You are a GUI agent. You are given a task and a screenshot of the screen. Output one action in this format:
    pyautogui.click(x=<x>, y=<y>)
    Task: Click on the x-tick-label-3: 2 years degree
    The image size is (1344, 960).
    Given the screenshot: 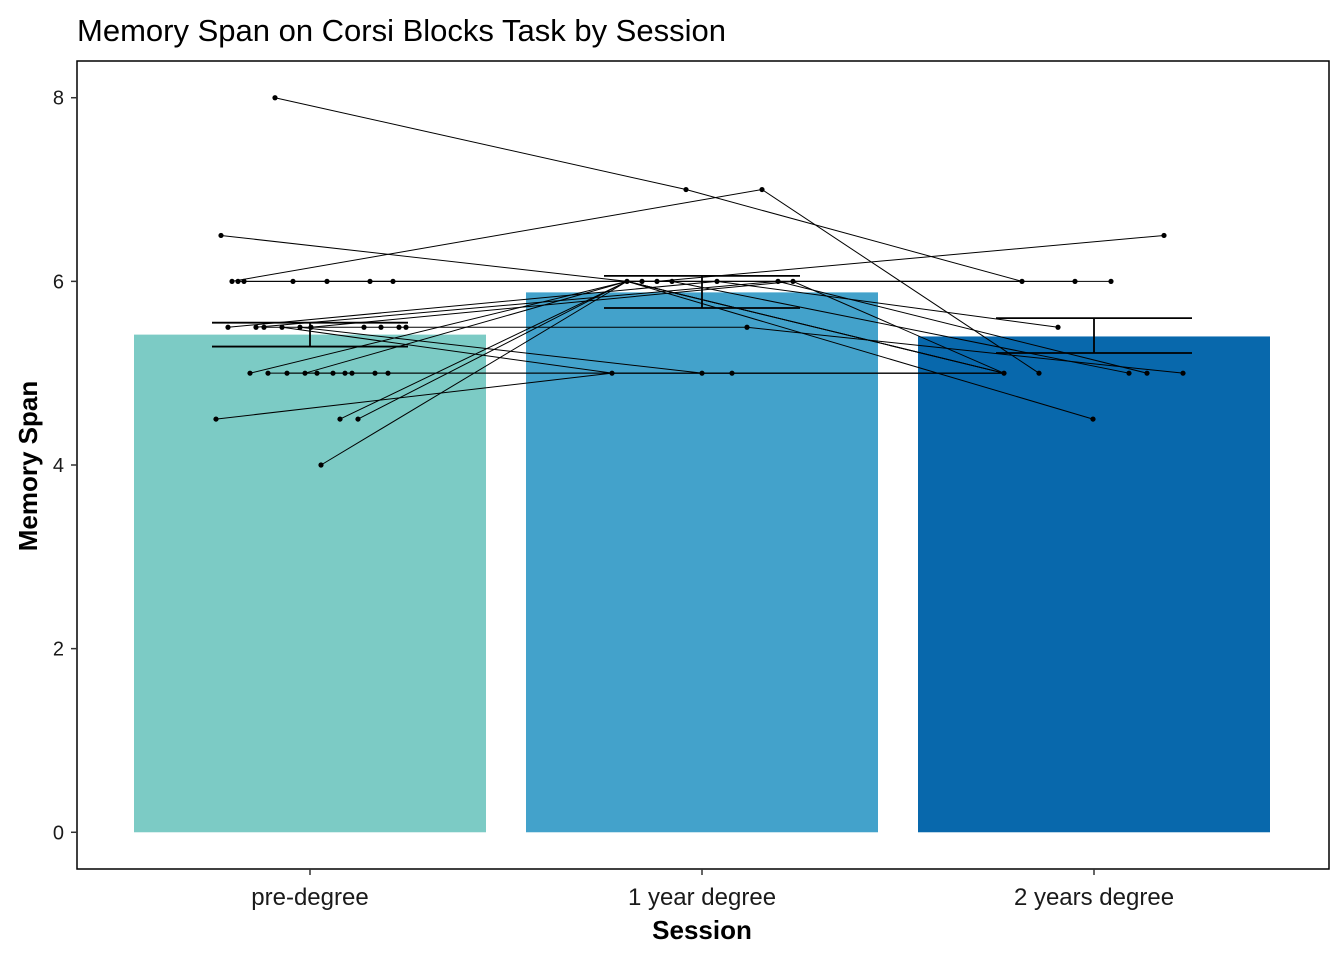 What is the action you would take?
    pyautogui.click(x=1094, y=897)
    